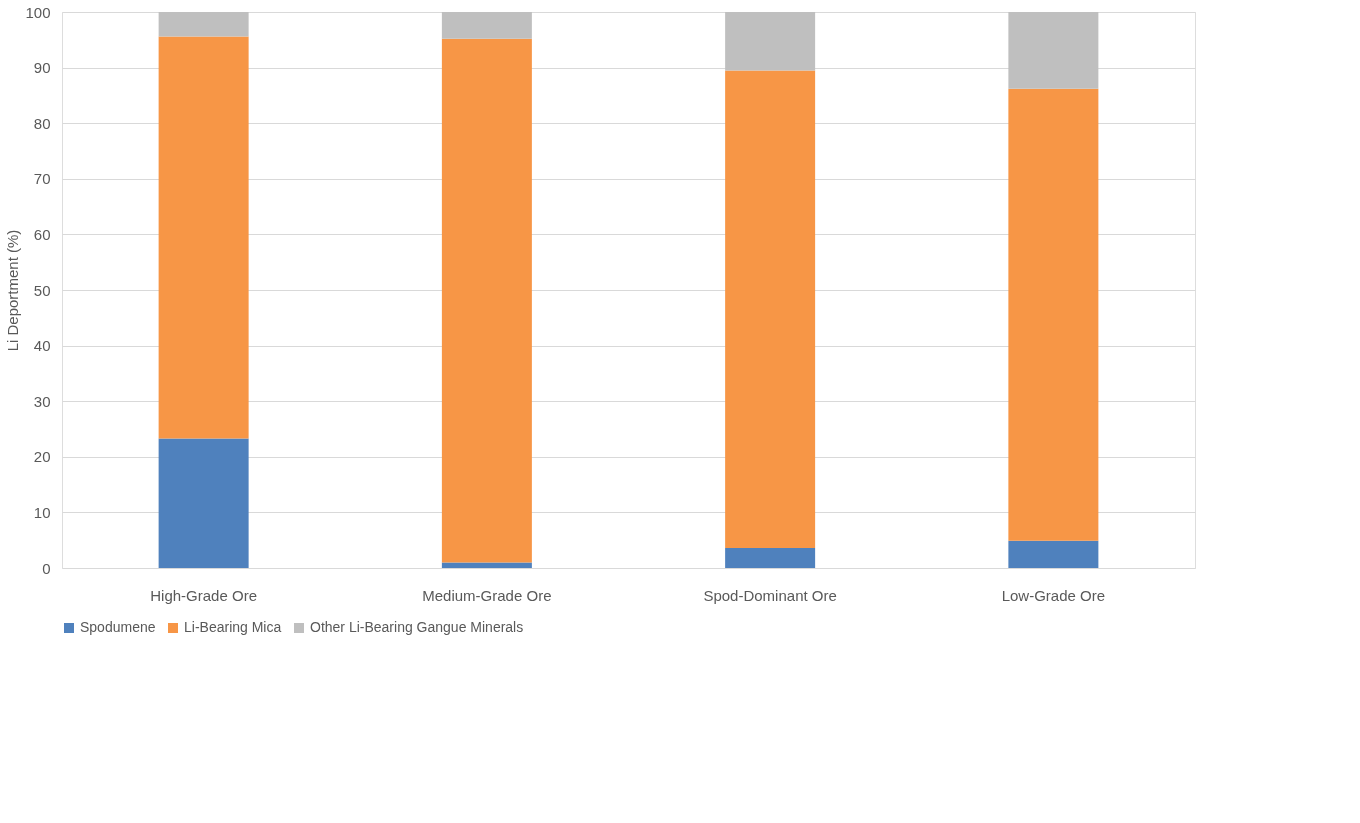 The image size is (1360, 823). I want to click on legend-label: Li-Bearing Mica, so click(233, 627).